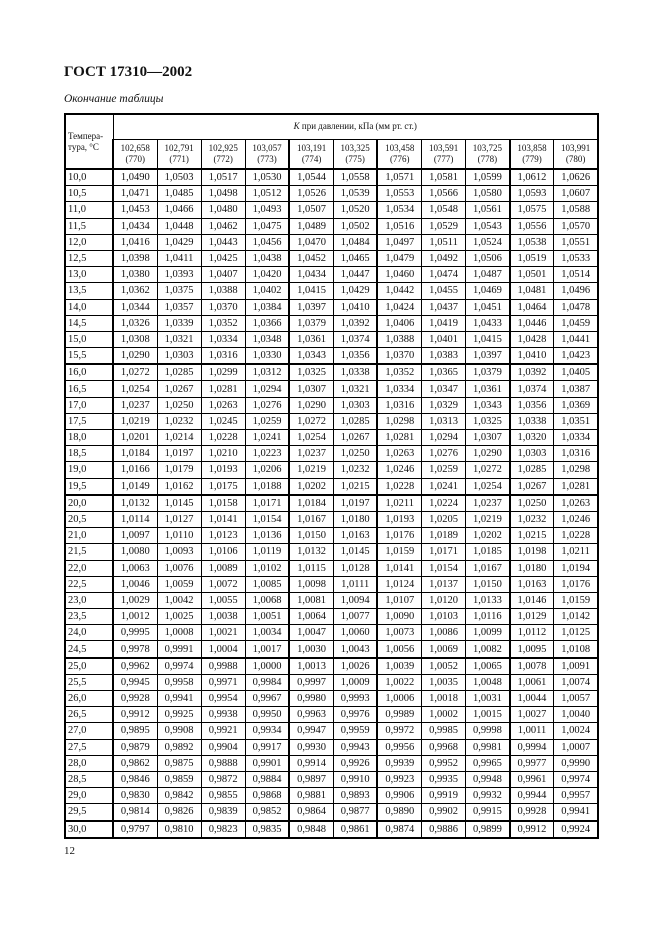  I want to click on k-value-cell: 0,9912, so click(134, 715).